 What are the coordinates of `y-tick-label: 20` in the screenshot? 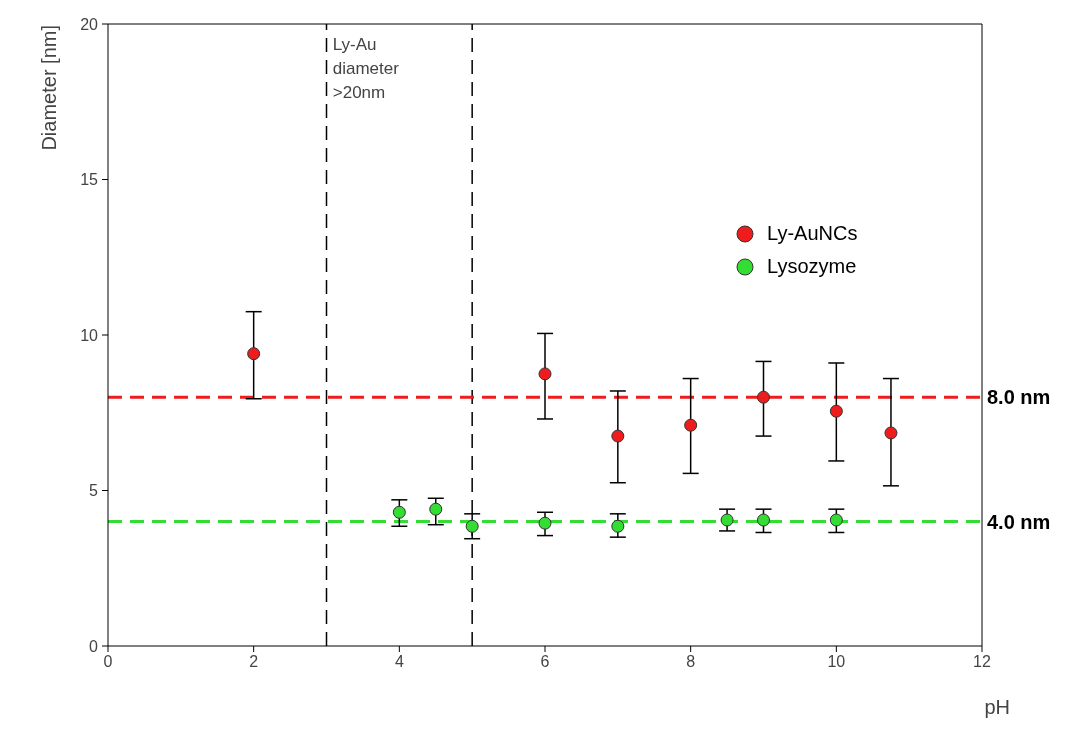 It's located at (89, 24).